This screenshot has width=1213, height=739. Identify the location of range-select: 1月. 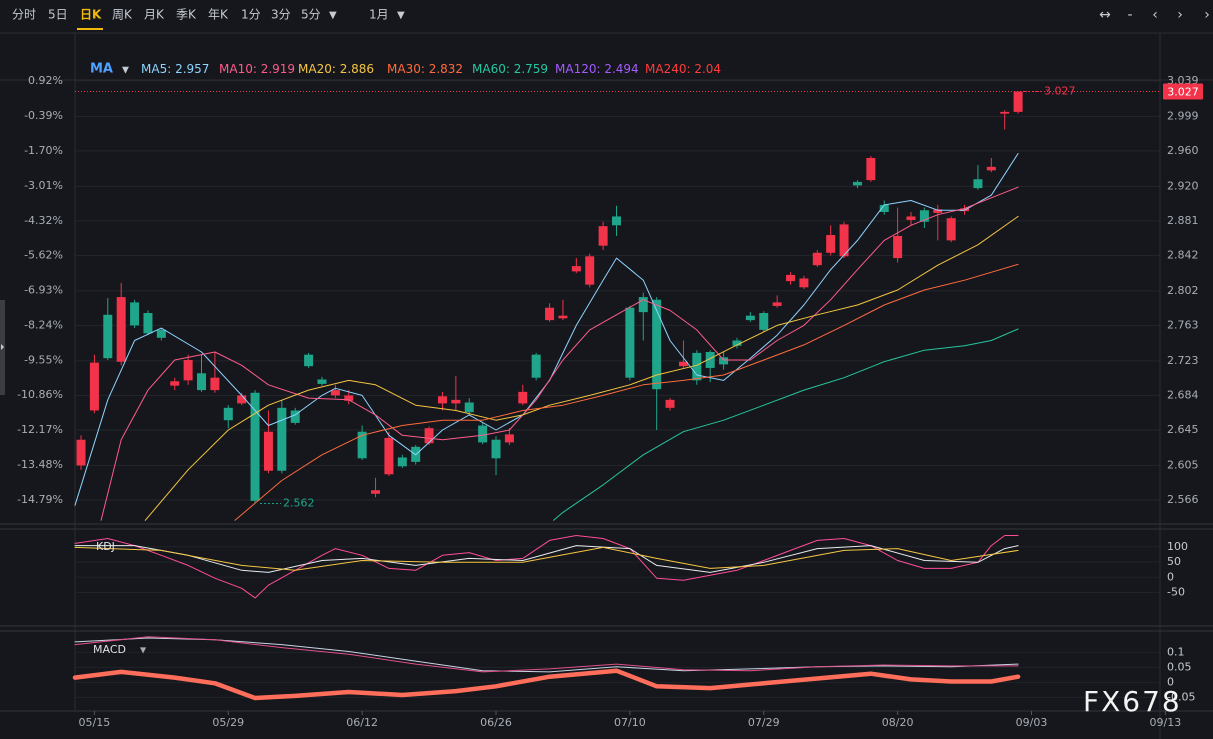
(379, 15).